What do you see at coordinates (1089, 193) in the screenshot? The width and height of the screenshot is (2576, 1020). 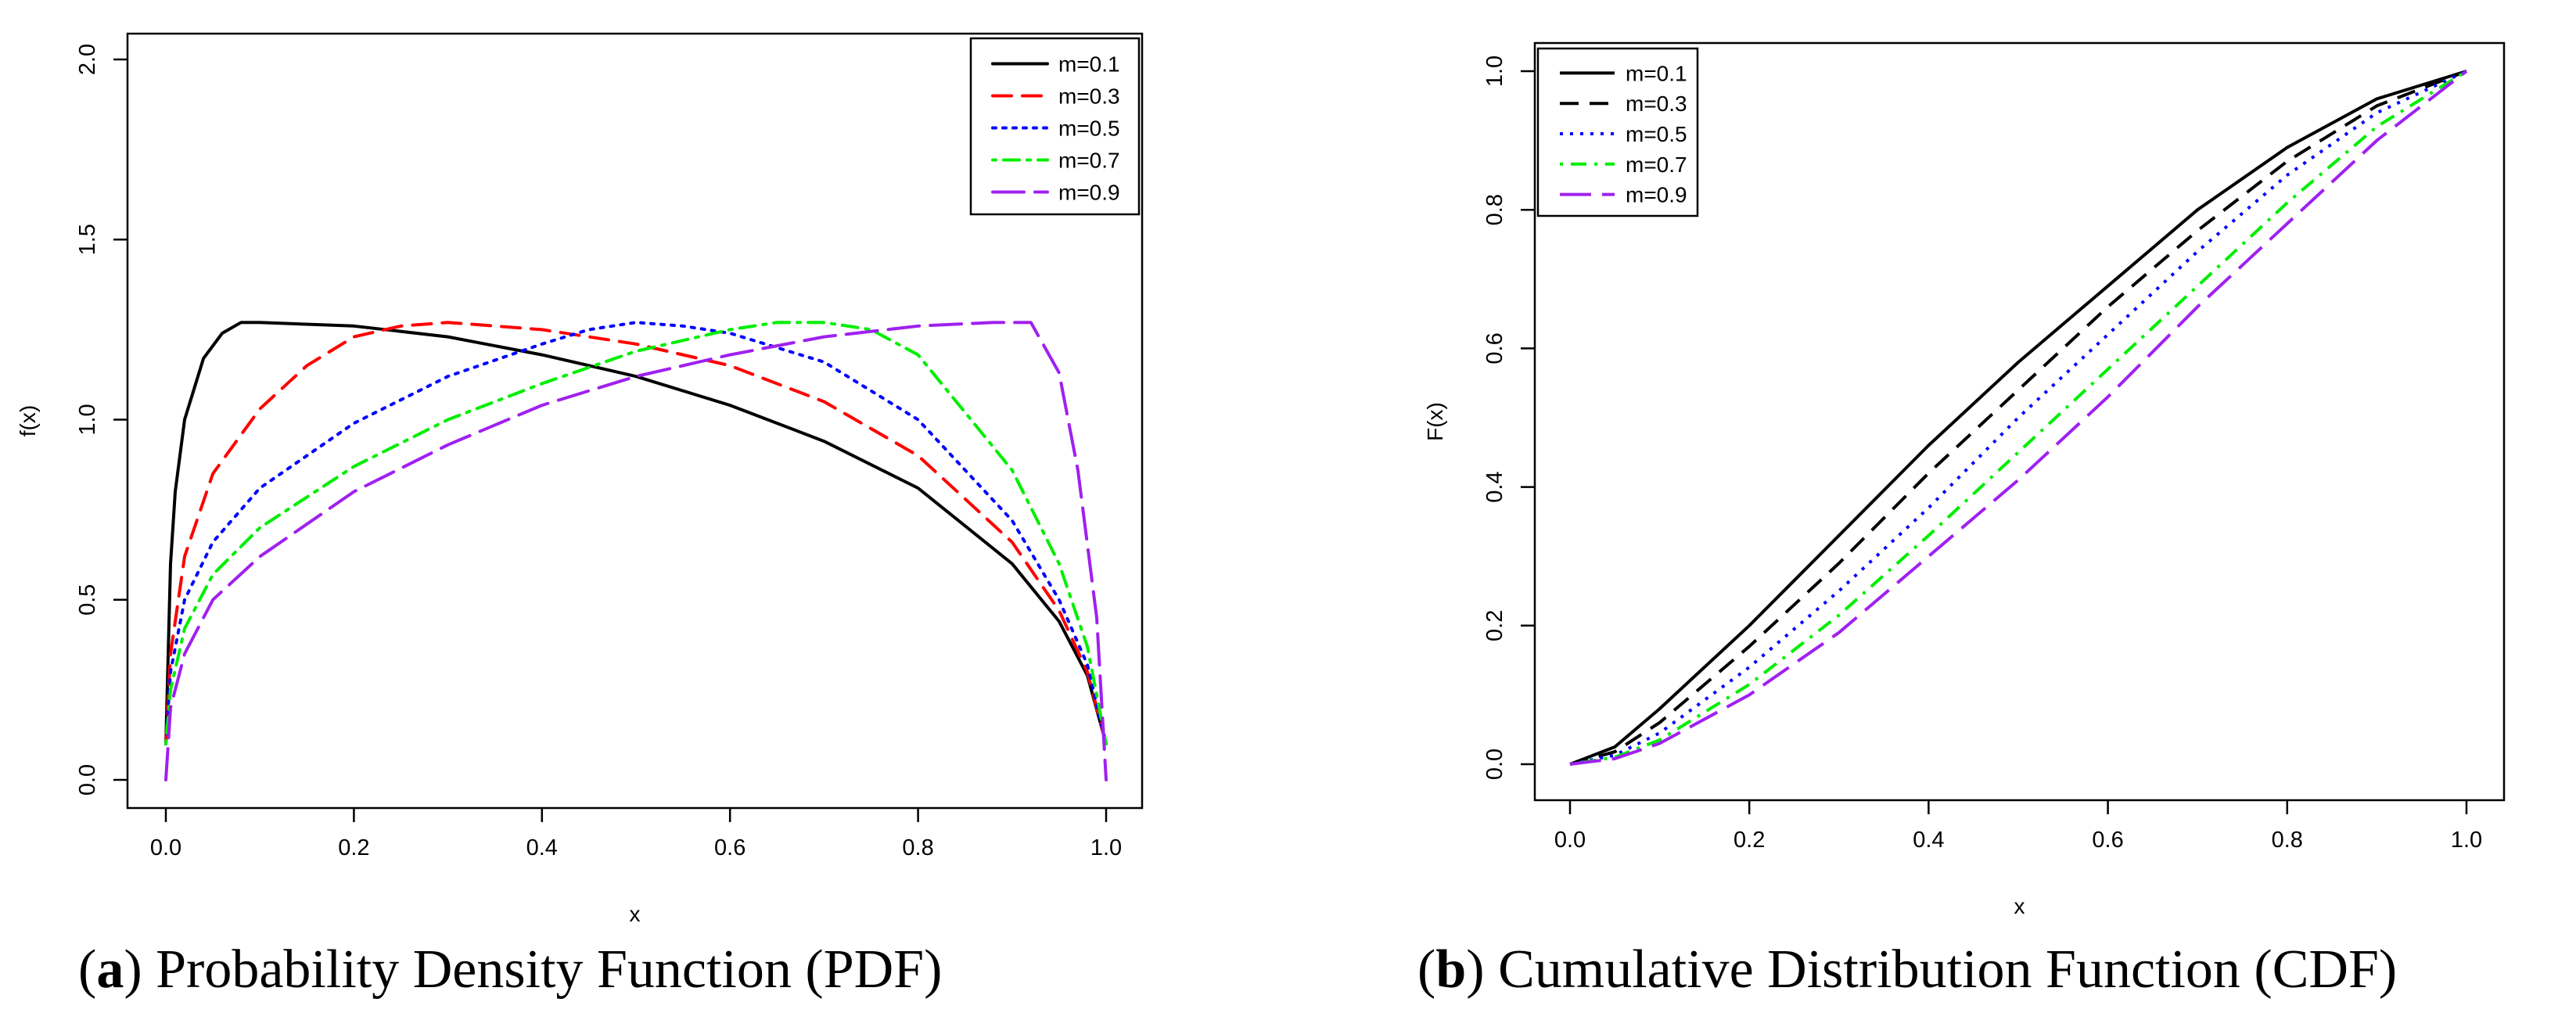 I see `pdf-legend-label-5: m=0.9` at bounding box center [1089, 193].